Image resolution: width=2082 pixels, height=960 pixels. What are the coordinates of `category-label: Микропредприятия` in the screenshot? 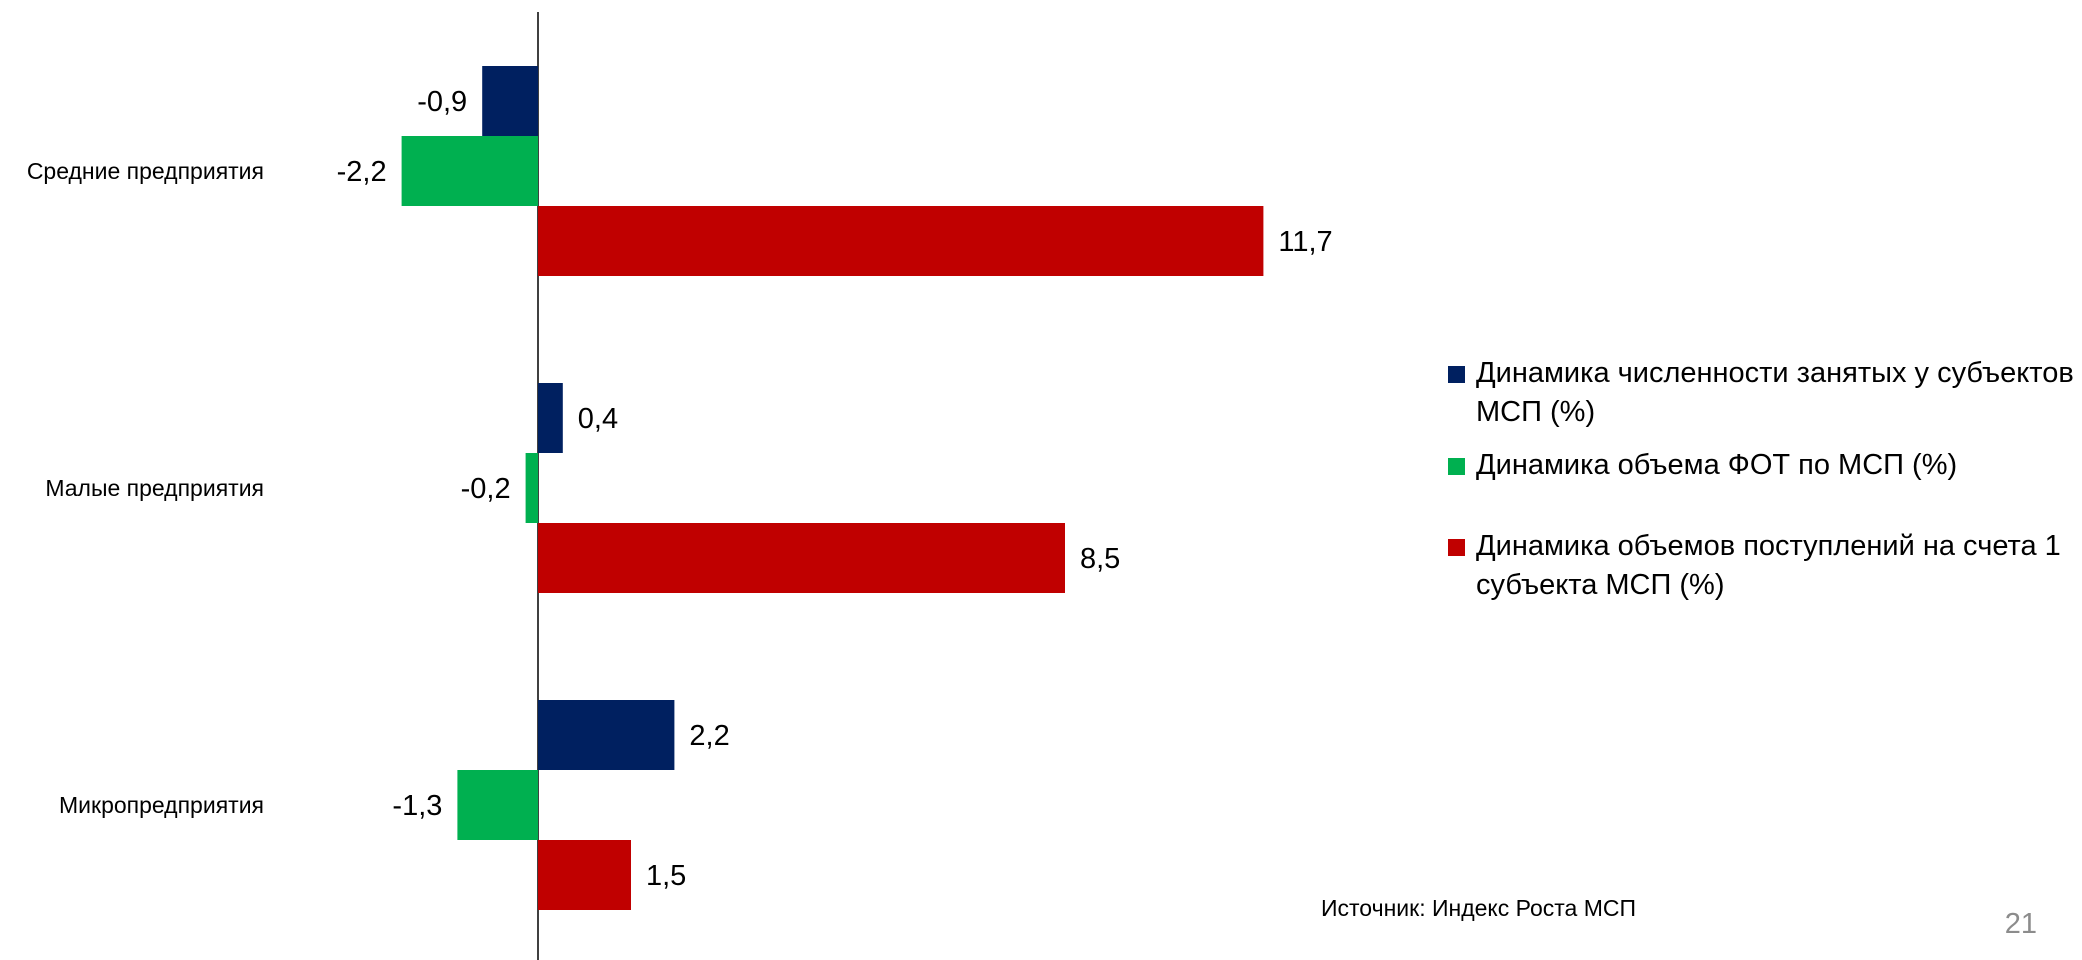 It's located at (161, 805).